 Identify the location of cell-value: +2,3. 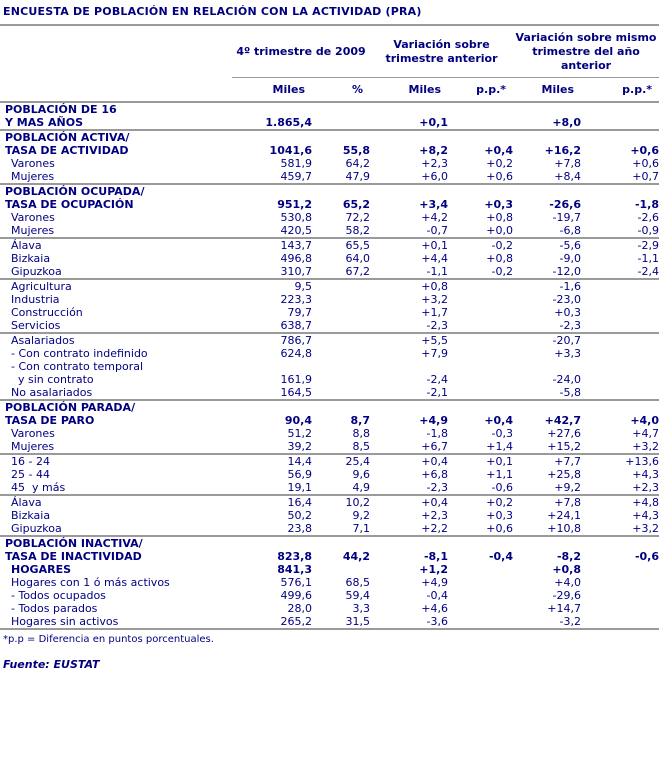
(434, 515).